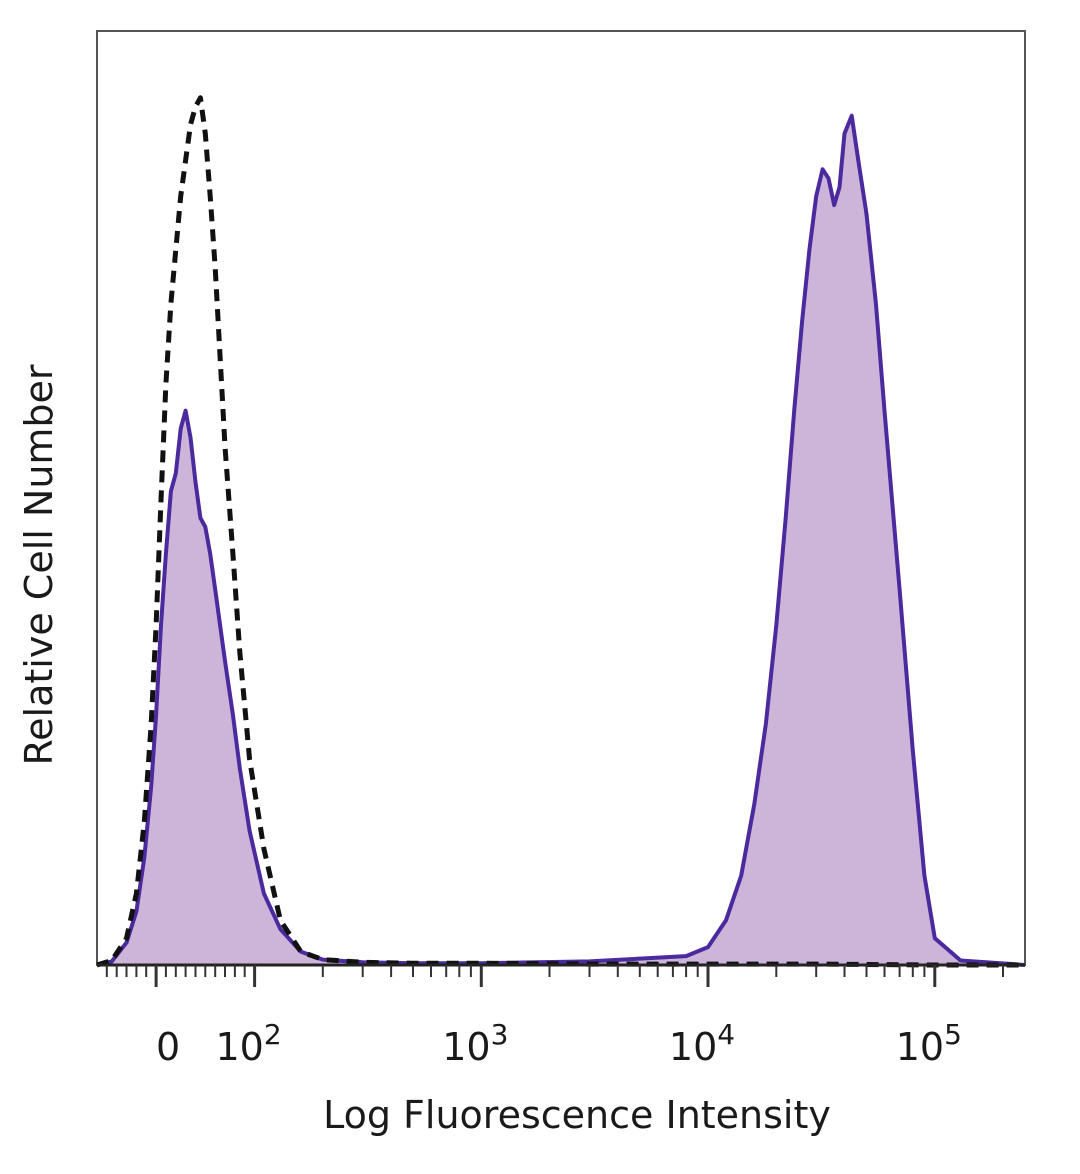 The height and width of the screenshot is (1174, 1080). I want to click on x-axis-ticks, so click(554, 976).